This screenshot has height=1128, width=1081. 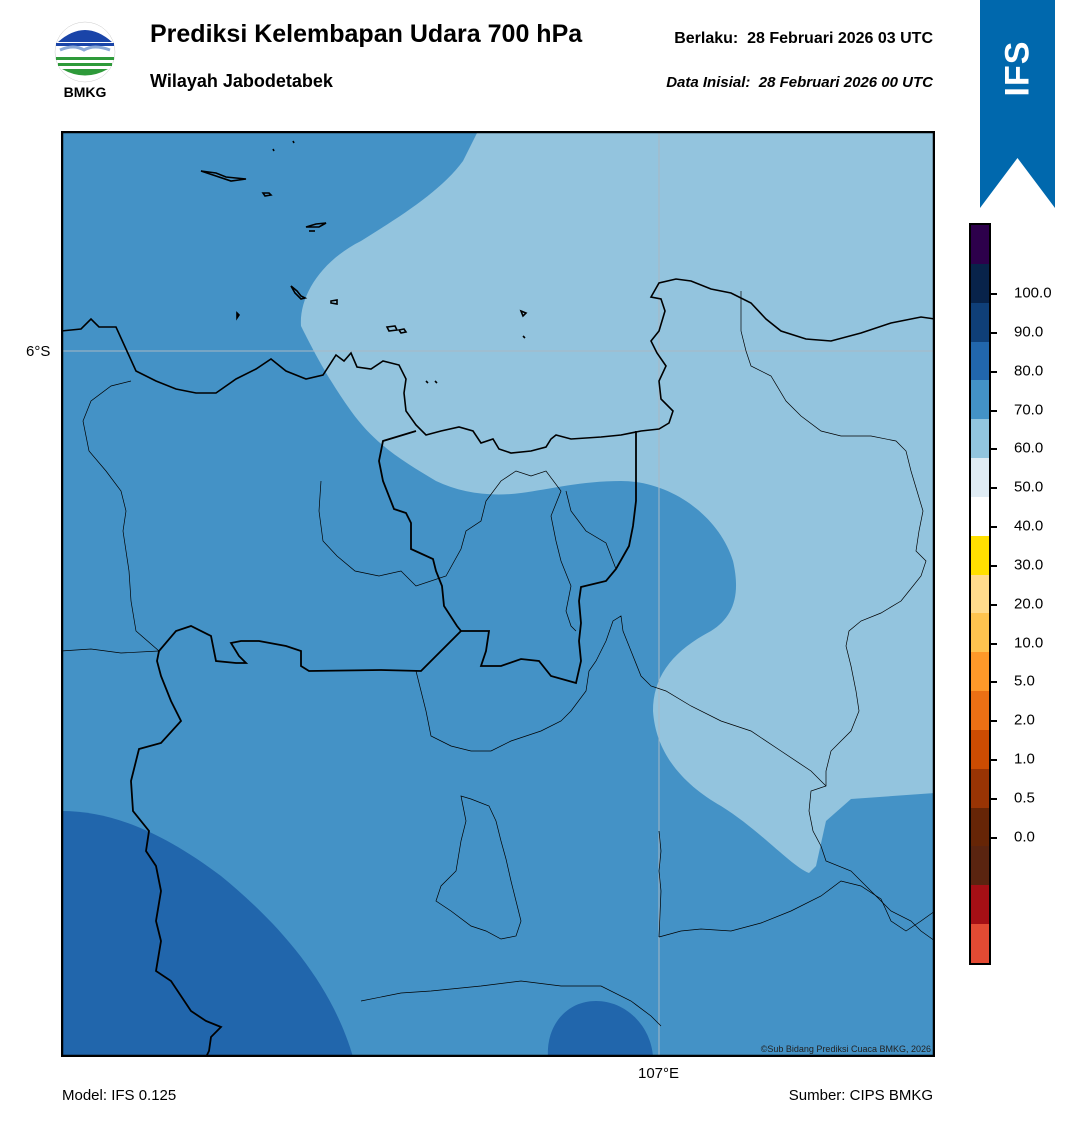 I want to click on colorbar-label: 90.0, so click(x=1029, y=332).